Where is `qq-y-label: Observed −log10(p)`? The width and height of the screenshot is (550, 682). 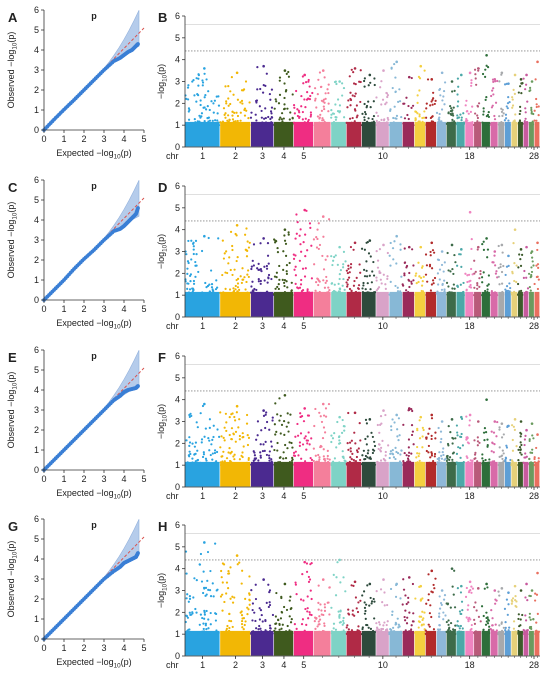 qq-y-label: Observed −log10(p) is located at coordinates (12, 410).